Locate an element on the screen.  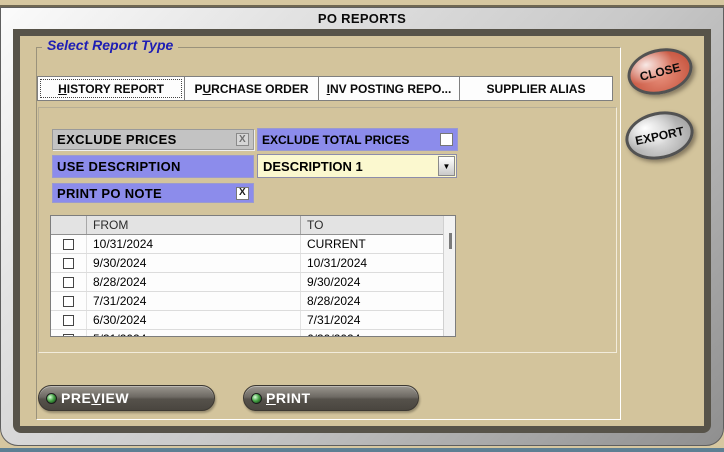
label-part: RINT is located at coordinates (293, 398).